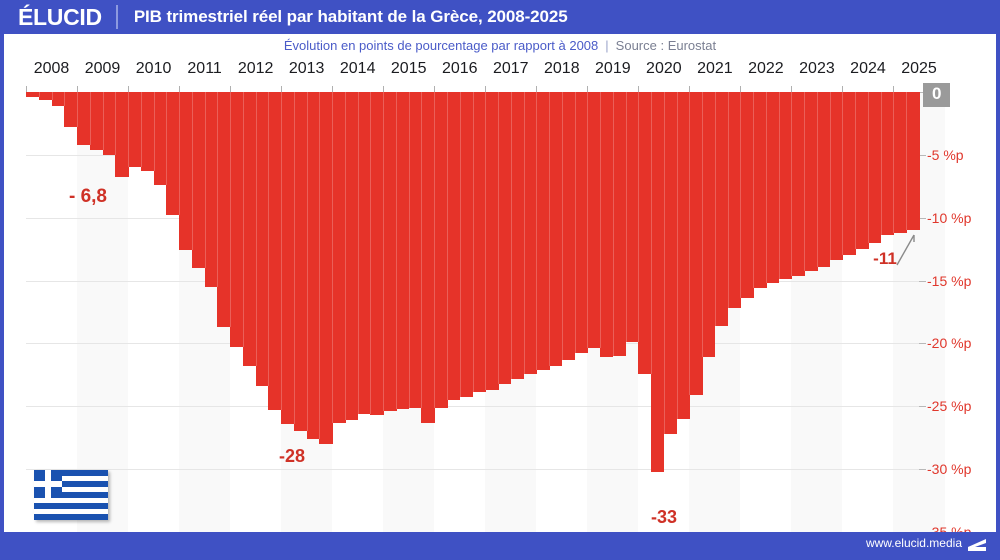  I want to click on gridline, so click(472, 407).